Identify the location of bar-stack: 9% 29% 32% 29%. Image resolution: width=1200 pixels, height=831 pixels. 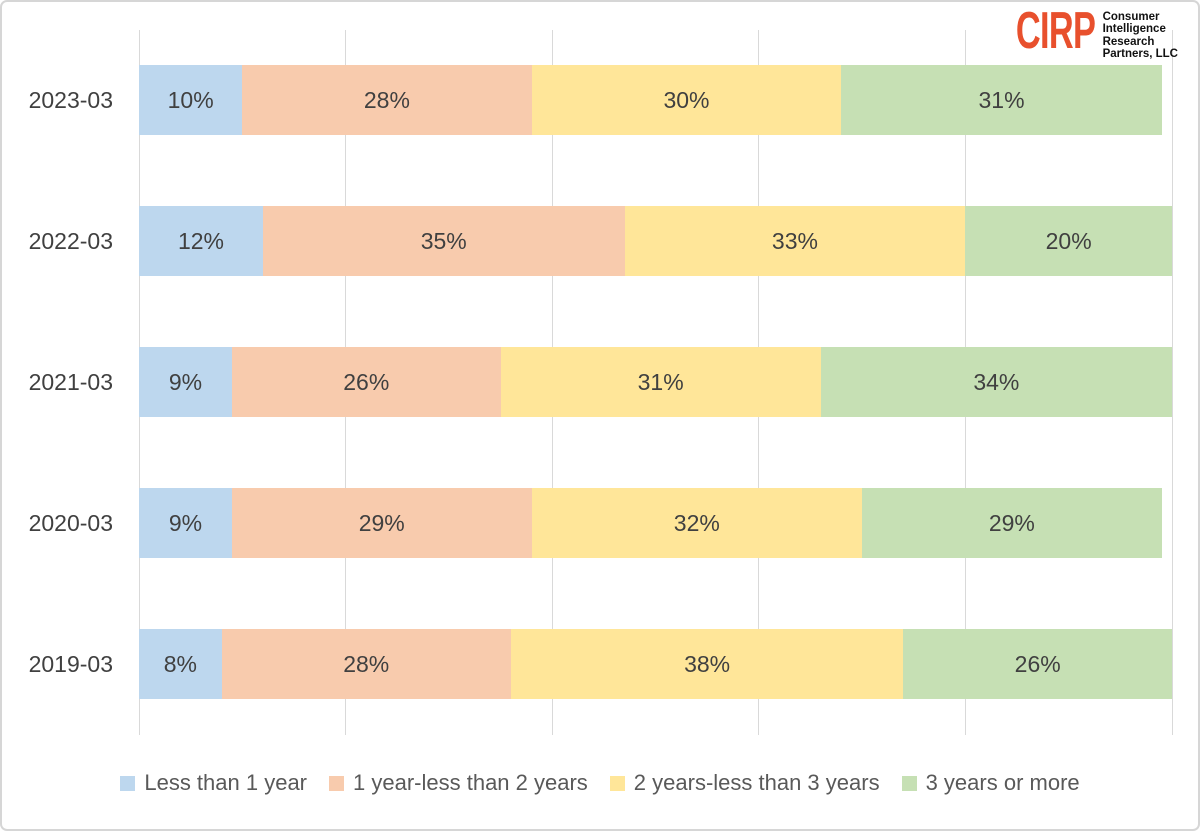
(655, 523).